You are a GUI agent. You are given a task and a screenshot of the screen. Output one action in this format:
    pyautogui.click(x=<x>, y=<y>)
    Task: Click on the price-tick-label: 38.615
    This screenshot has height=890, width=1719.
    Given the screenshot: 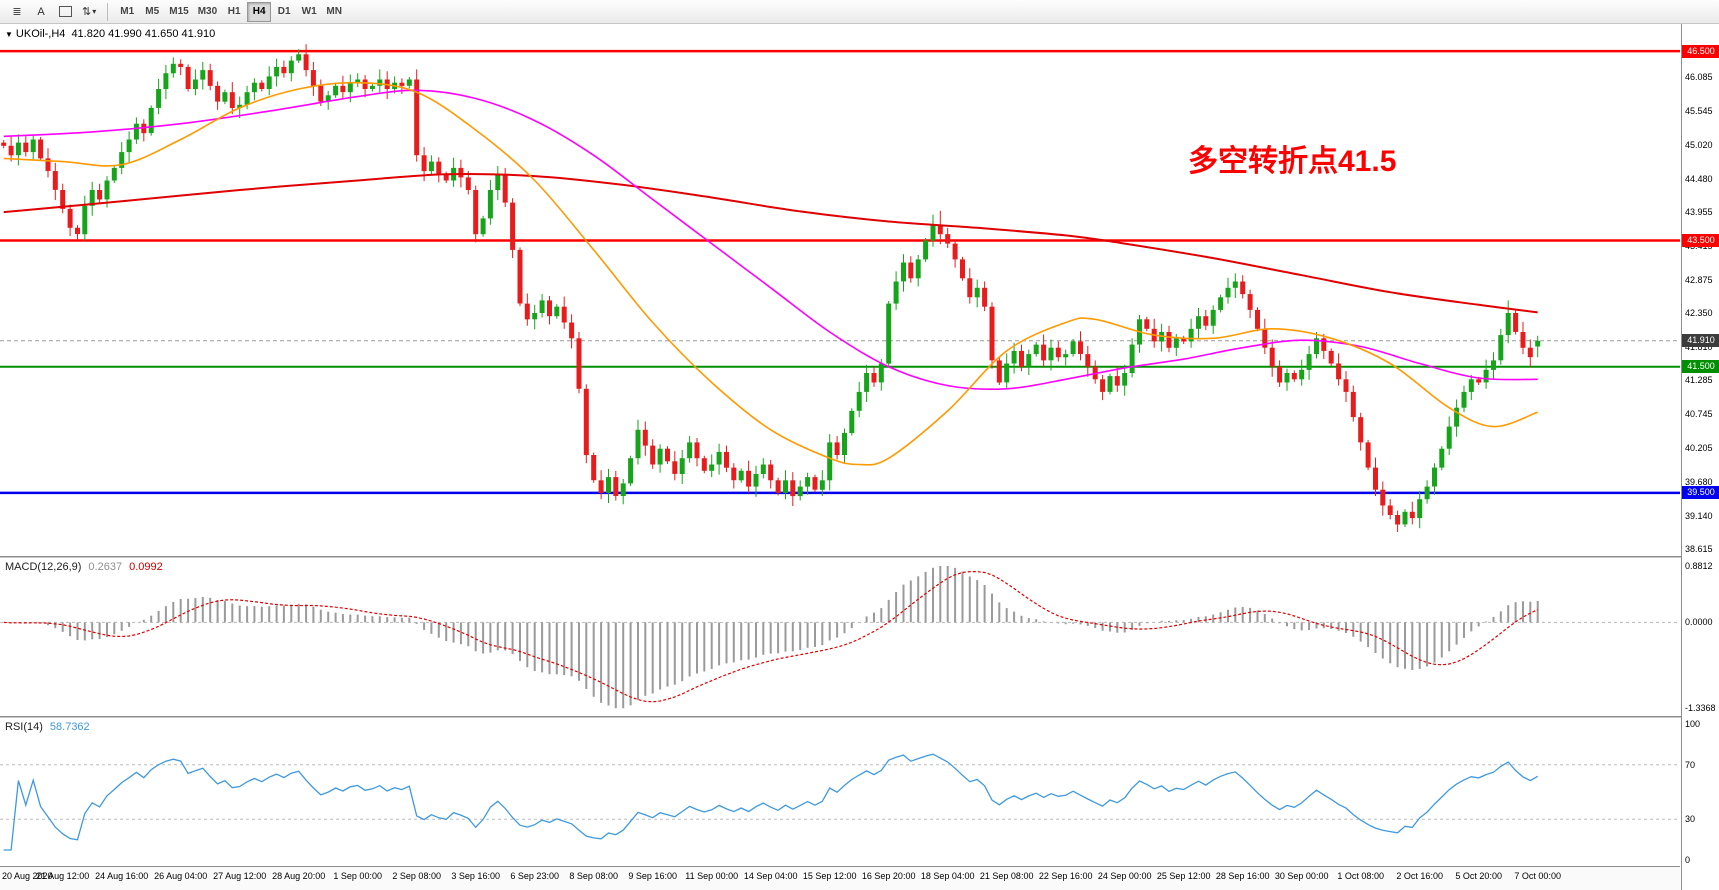 What is the action you would take?
    pyautogui.click(x=1699, y=548)
    